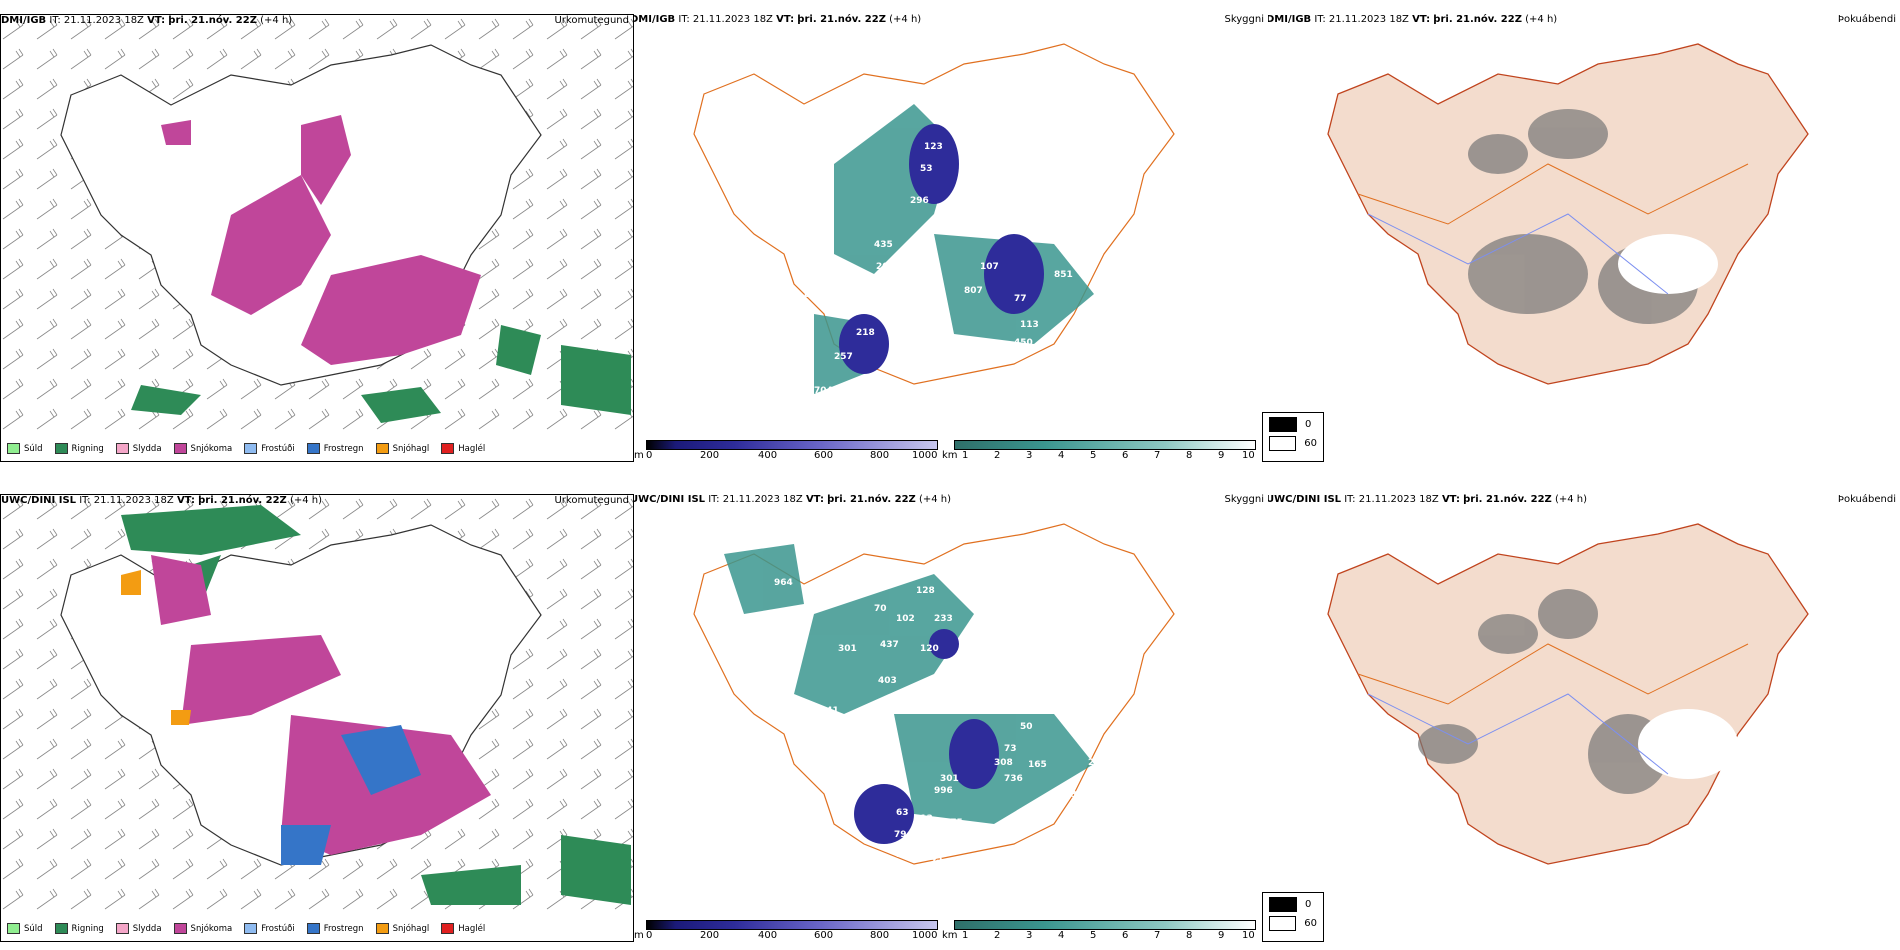  I want to click on visibility-label: 120, so click(929, 649).